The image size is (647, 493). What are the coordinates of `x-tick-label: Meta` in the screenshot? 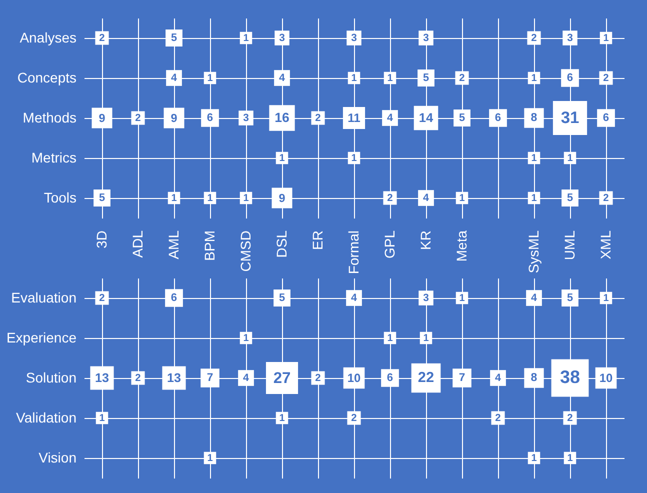 It's located at (462, 246).